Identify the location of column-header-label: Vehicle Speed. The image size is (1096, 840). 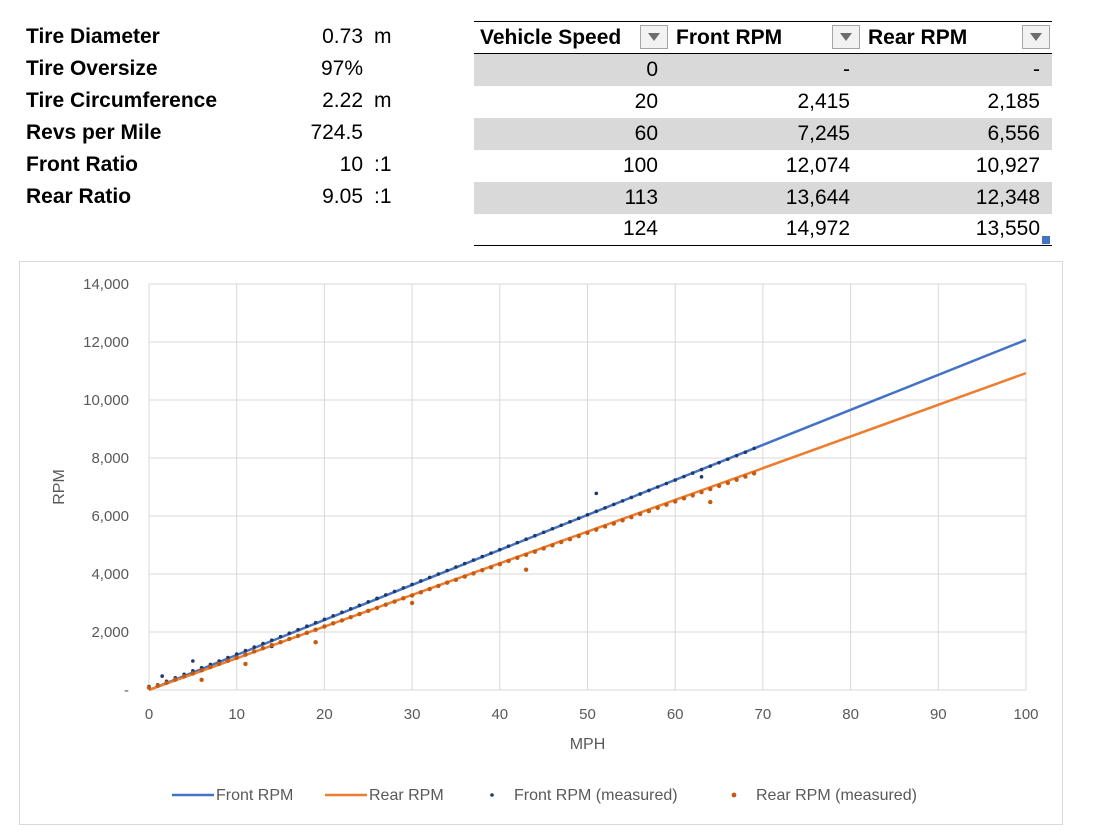
(551, 37).